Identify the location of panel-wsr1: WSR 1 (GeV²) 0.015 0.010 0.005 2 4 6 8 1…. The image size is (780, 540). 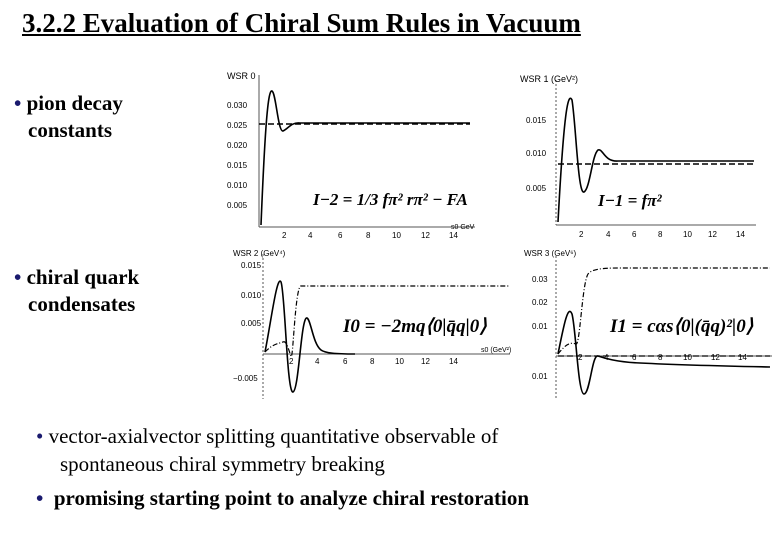
(633, 155).